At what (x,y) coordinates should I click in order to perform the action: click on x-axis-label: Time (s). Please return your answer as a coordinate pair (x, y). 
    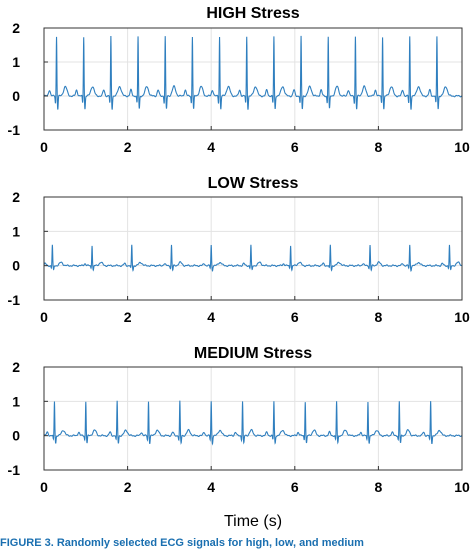
    Looking at the image, I should click on (253, 521).